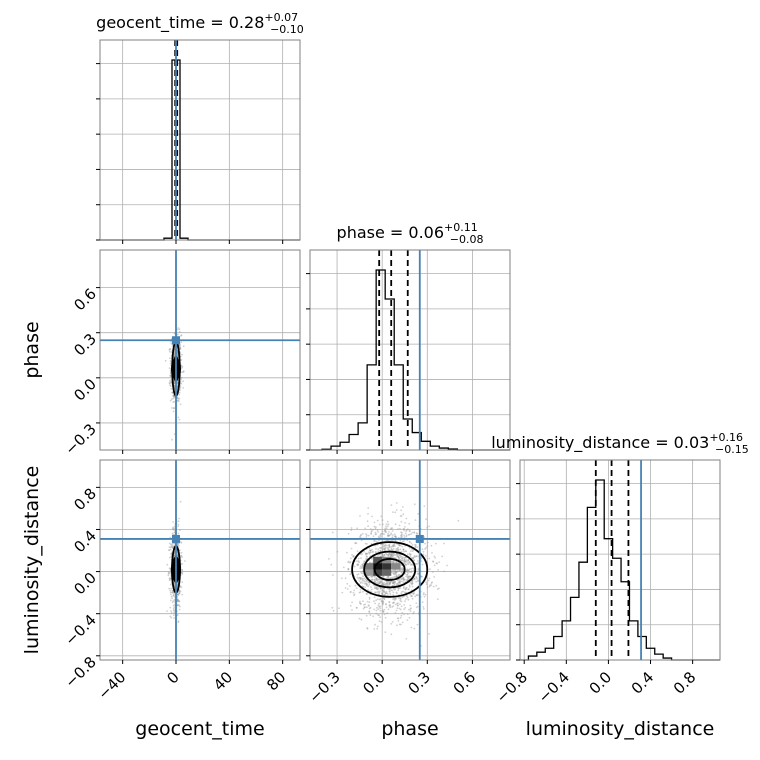 The image size is (760, 760). I want to click on title-main: luminosity_distance = 0.03, so click(600, 443).